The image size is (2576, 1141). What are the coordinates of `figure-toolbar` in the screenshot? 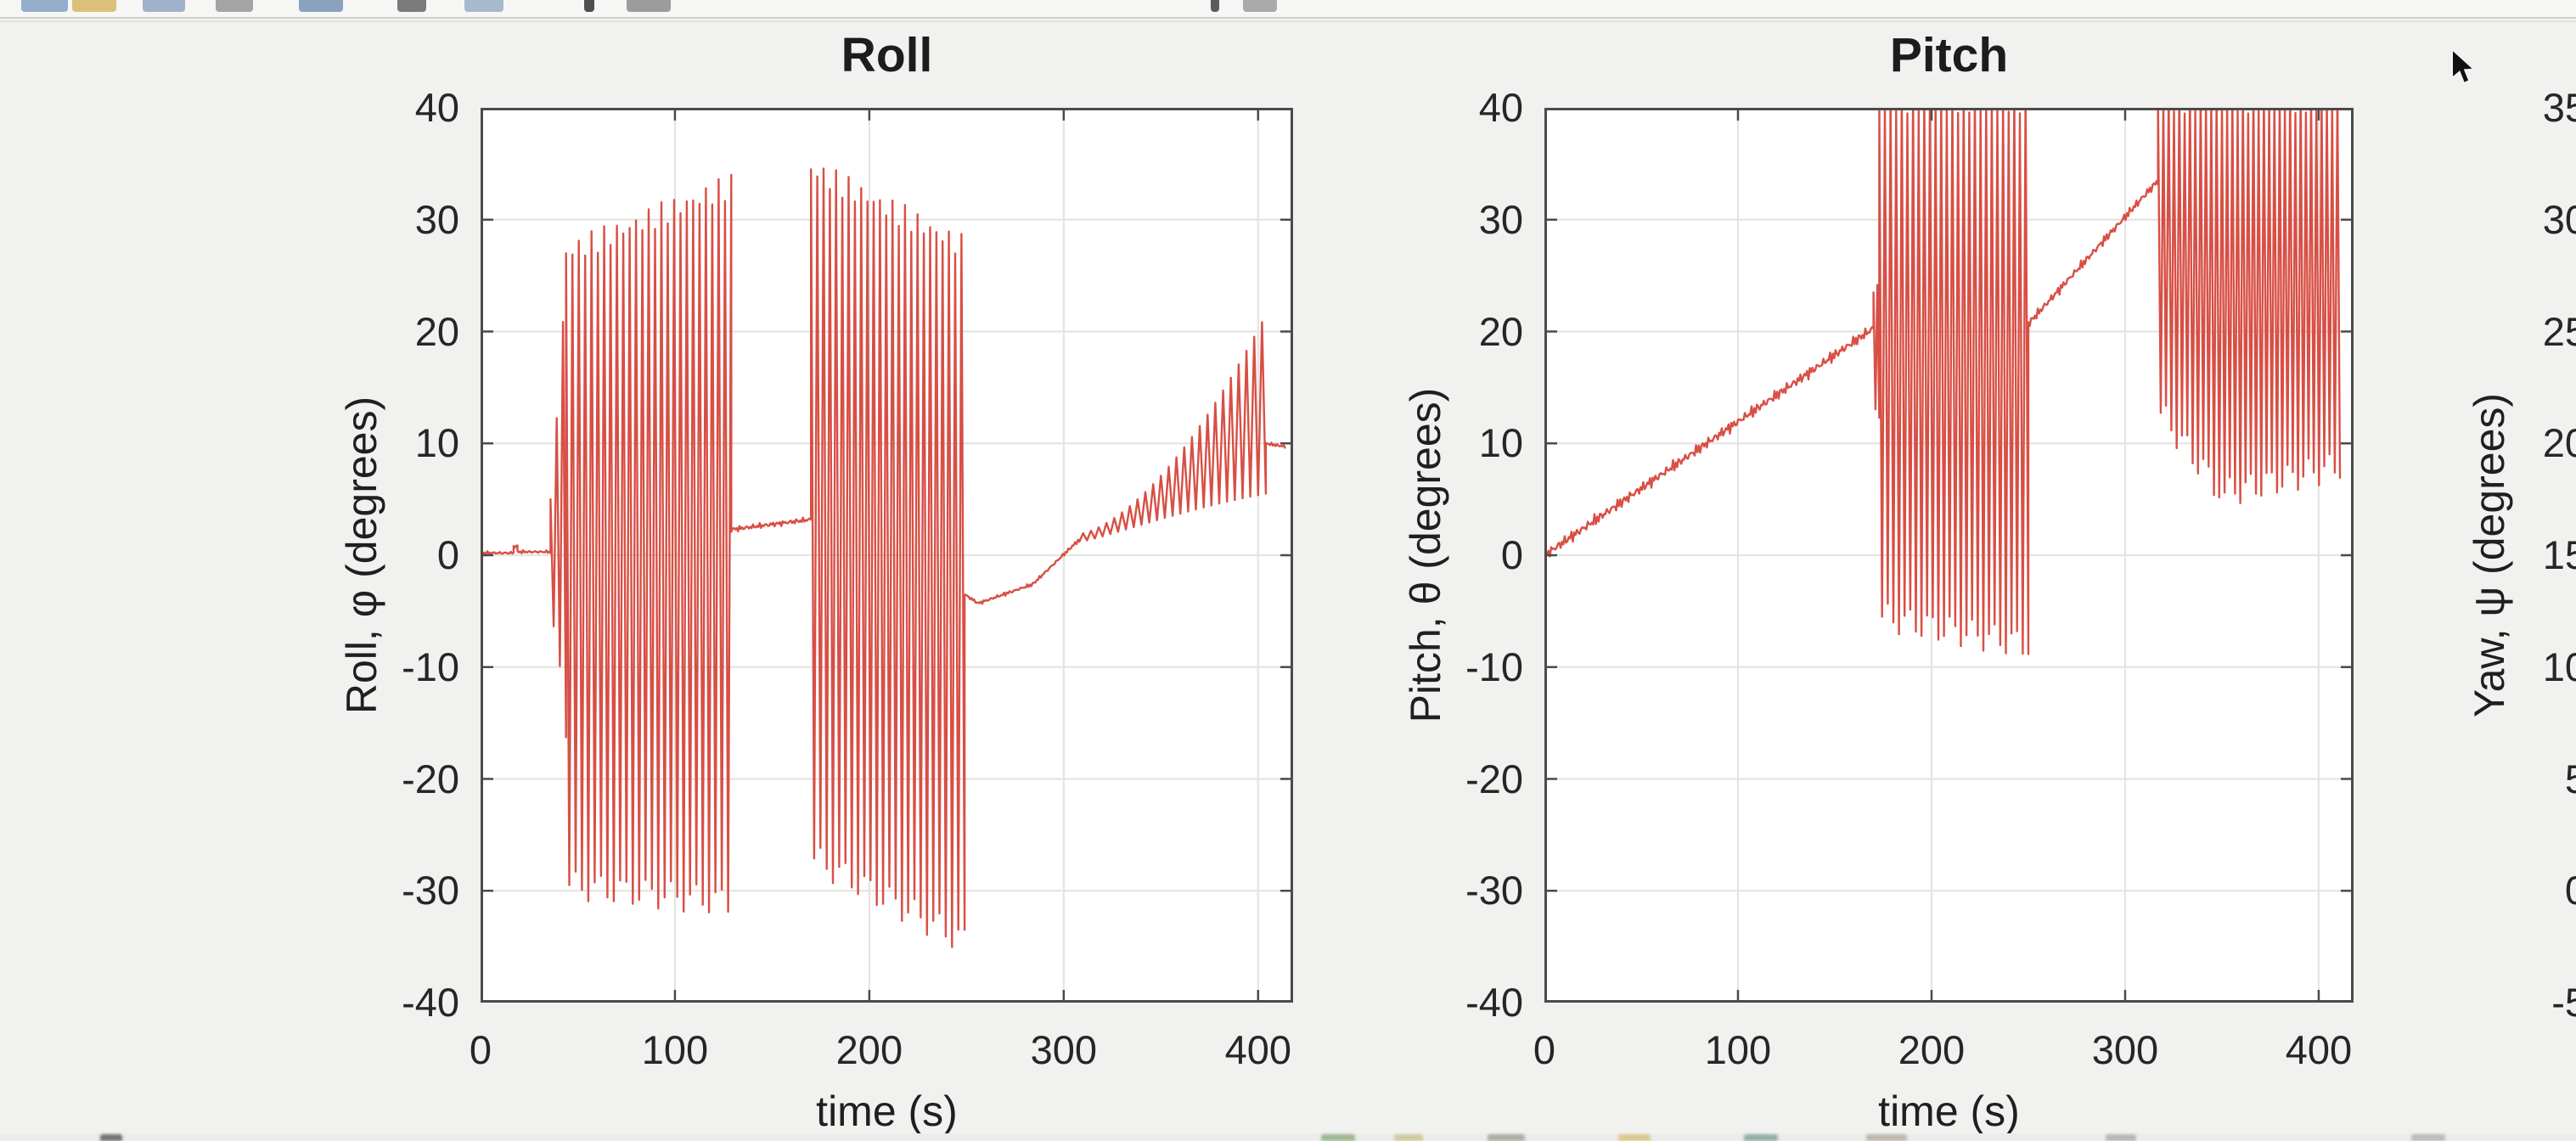 It's located at (1288, 11).